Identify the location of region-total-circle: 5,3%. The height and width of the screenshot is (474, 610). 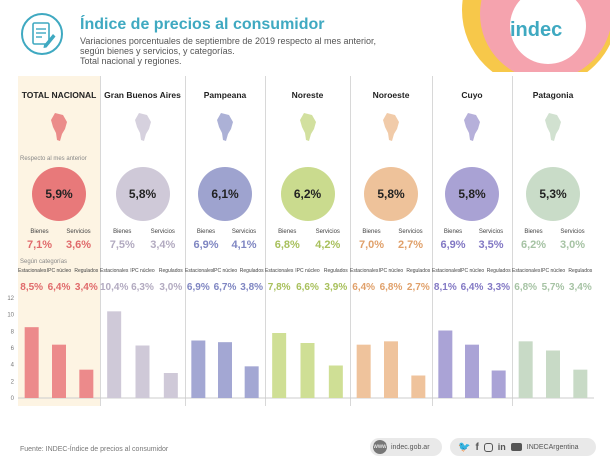
(553, 194).